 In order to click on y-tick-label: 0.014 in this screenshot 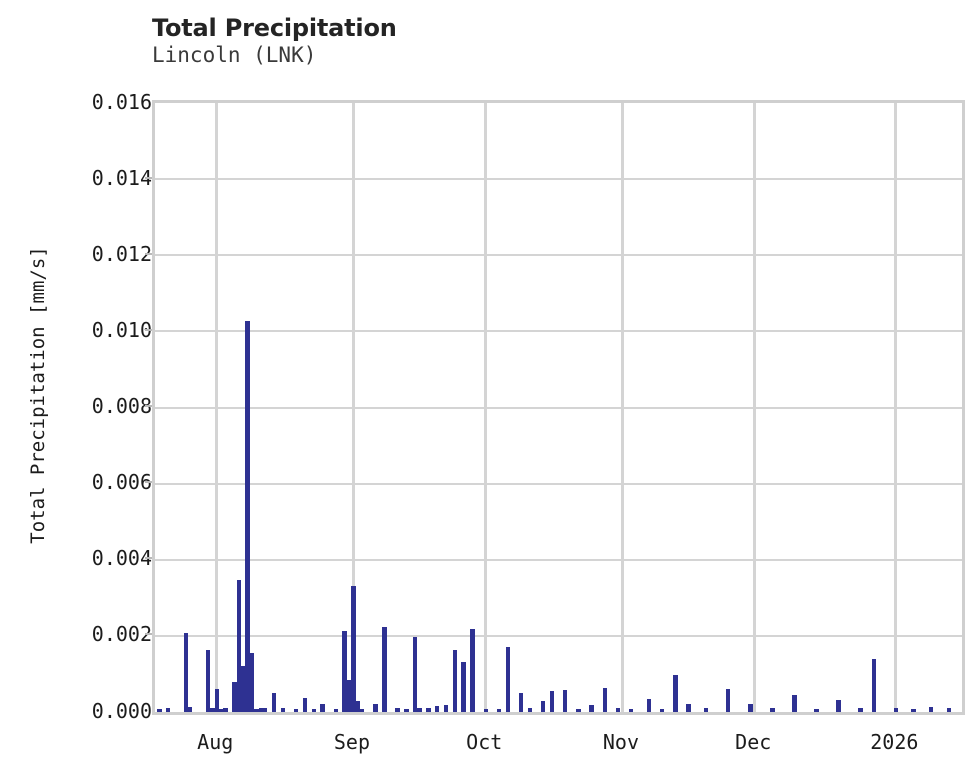, I will do `click(121, 177)`.